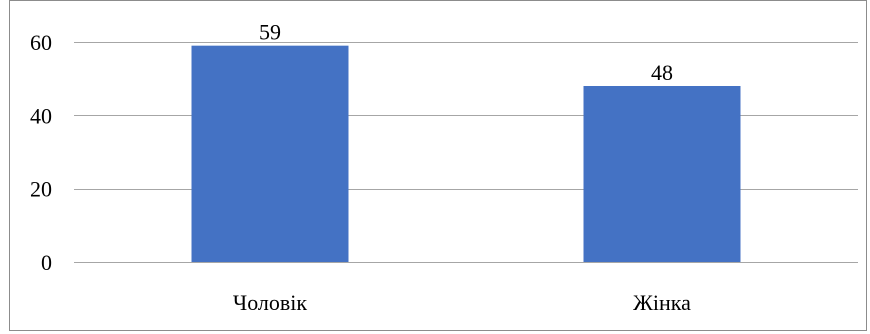 The height and width of the screenshot is (334, 870). I want to click on x-category-label: Чоловік, so click(270, 302).